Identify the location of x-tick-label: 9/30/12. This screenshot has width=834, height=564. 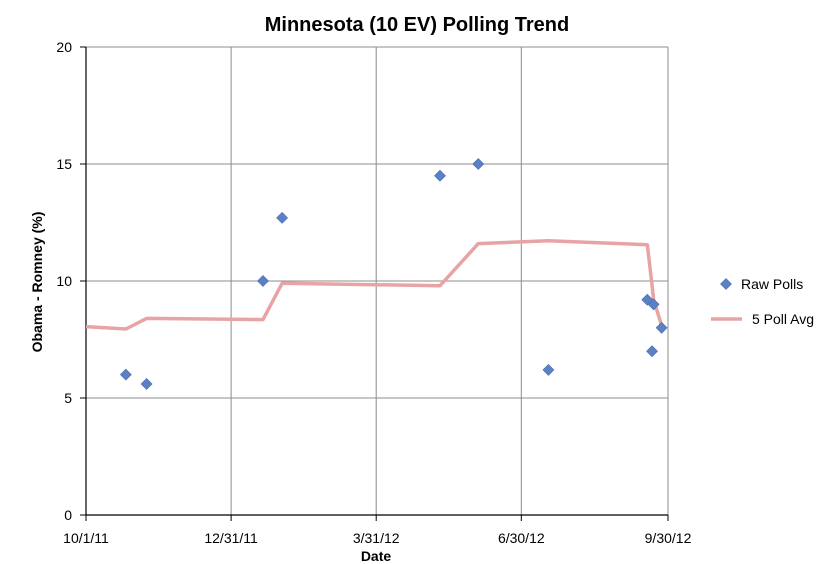
(668, 538).